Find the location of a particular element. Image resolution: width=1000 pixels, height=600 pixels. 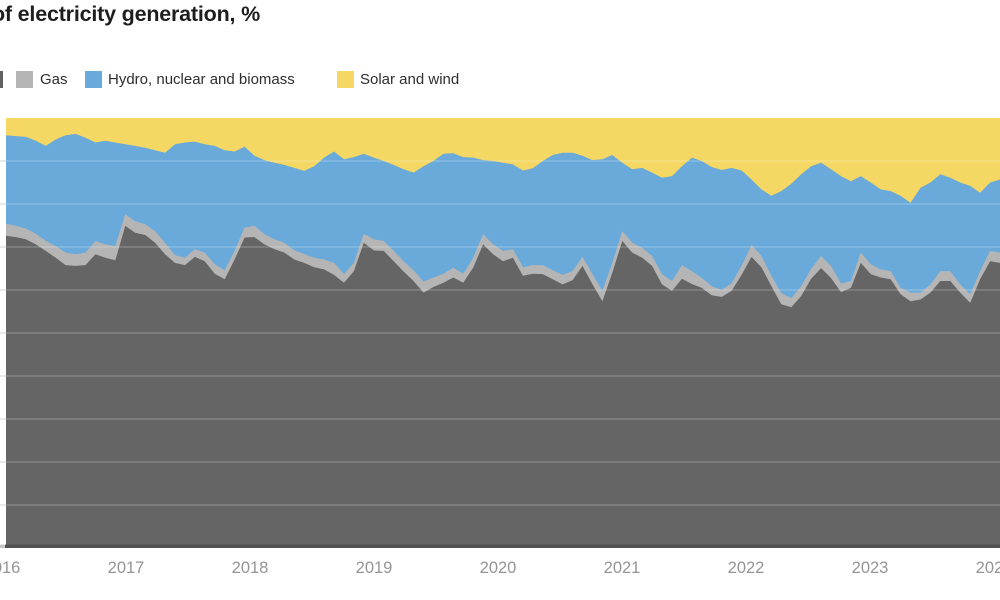

x-axis-labels: 2016 2017 2018 2019 2020 2021 2022 2023 2024 is located at coordinates (500, 568).